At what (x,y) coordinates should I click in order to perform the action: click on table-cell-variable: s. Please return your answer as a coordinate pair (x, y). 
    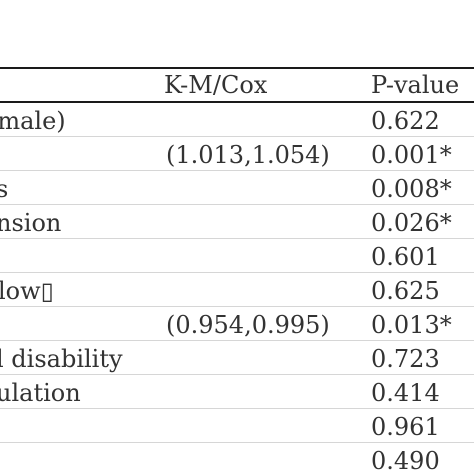
    Looking at the image, I should click on (4, 189).